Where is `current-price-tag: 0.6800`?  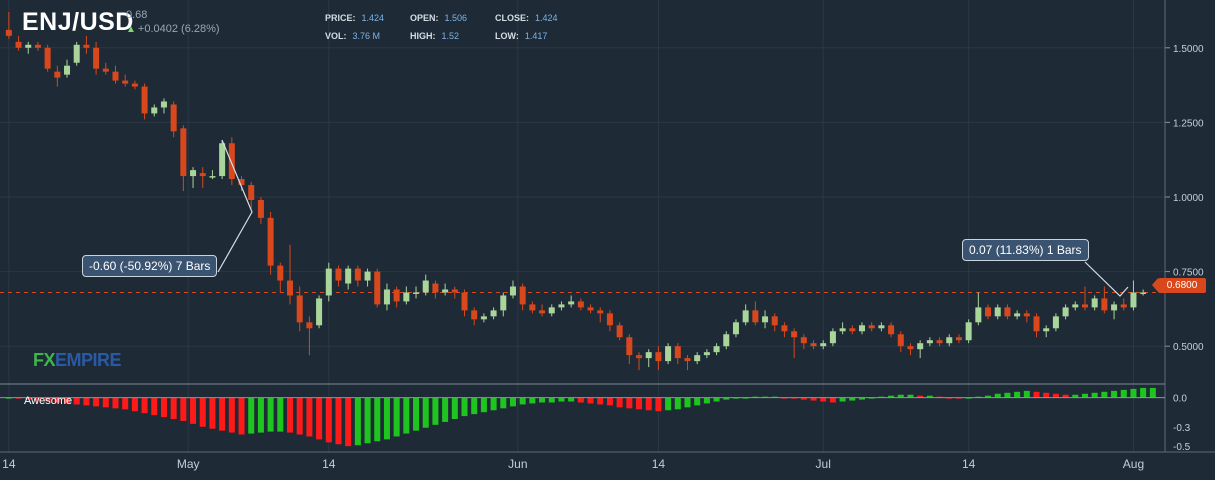
current-price-tag: 0.6800 is located at coordinates (1179, 285).